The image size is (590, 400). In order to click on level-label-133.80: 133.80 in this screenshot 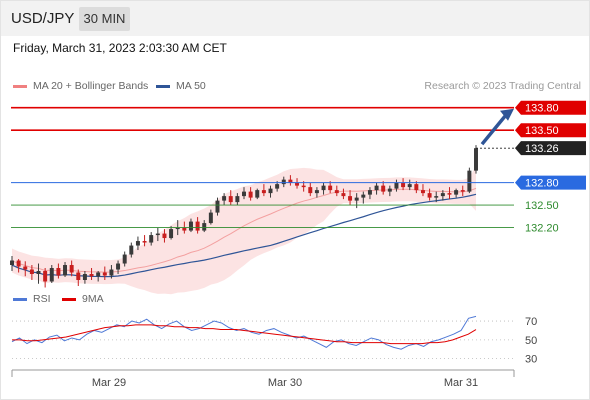, I will do `click(542, 109)`.